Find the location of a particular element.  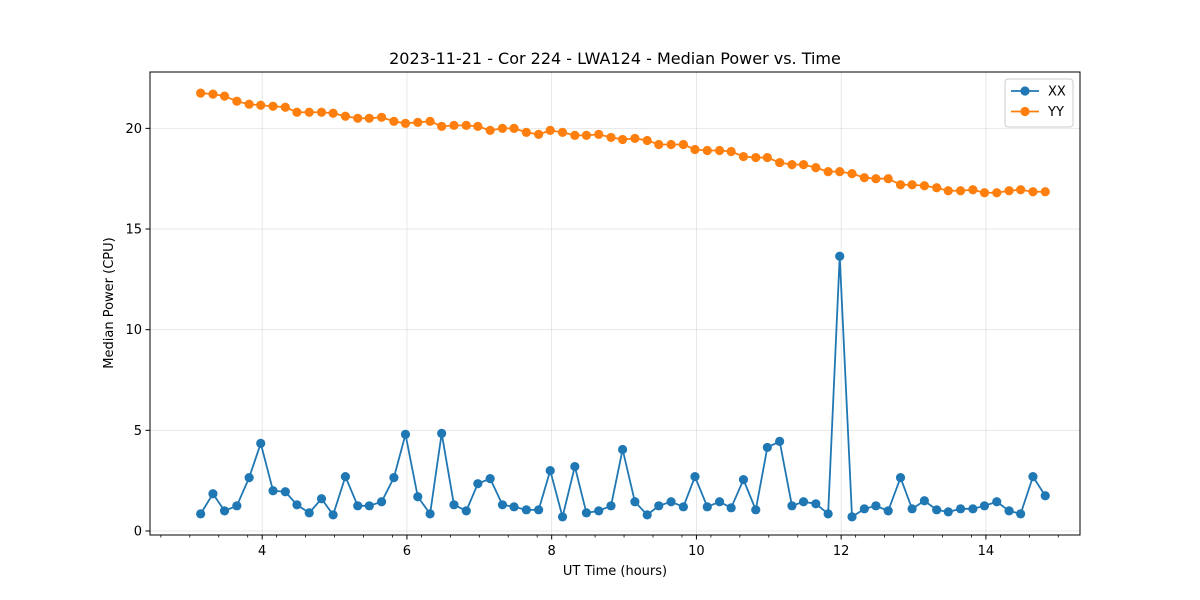

legend-label-yy: YY is located at coordinates (1055, 112).